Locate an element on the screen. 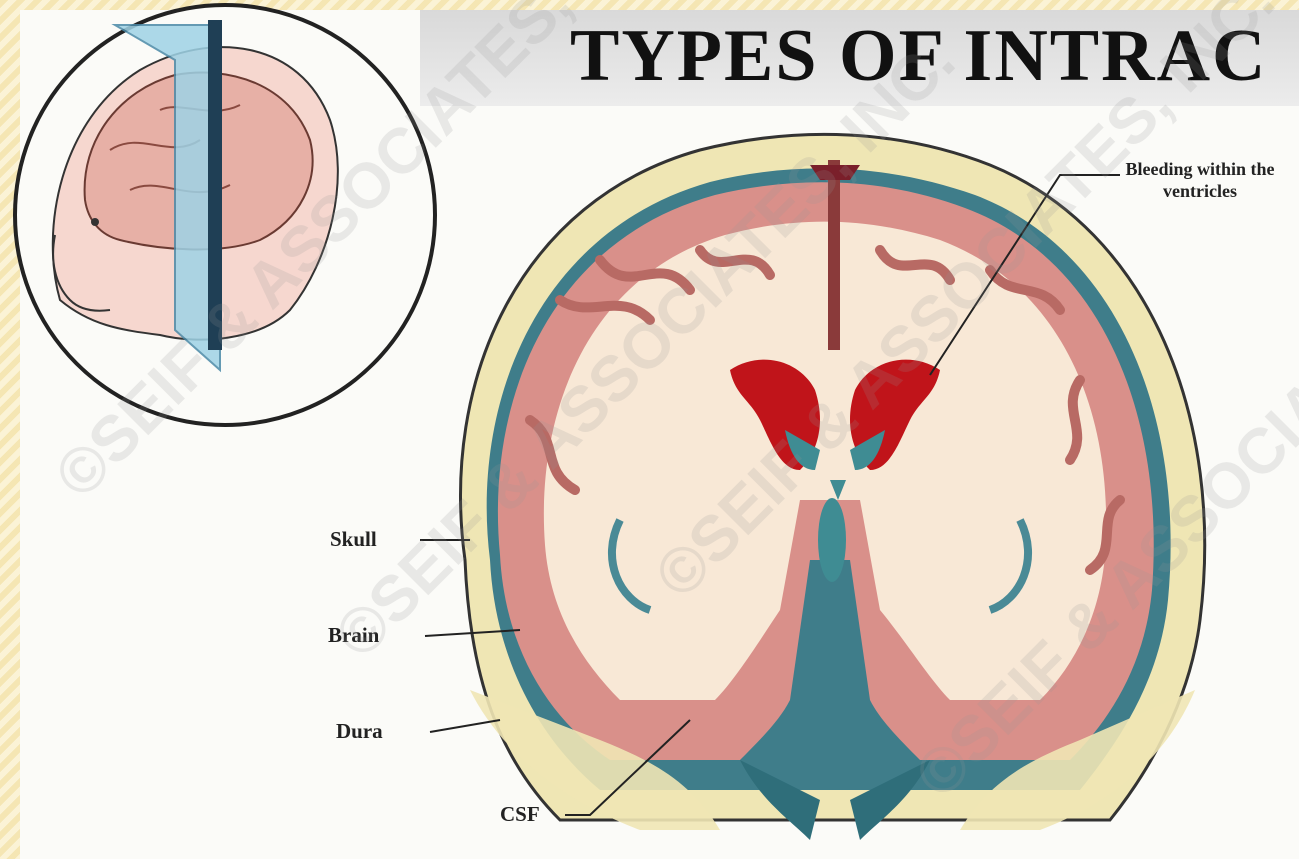 Image resolution: width=1299 pixels, height=859 pixels. title-bar is located at coordinates (859, 58).